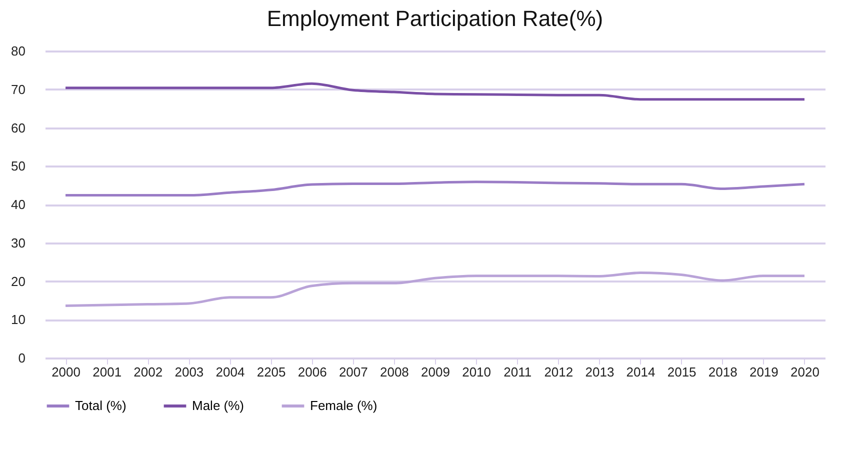 This screenshot has height=450, width=844. I want to click on y-tick-label: 20, so click(18, 281).